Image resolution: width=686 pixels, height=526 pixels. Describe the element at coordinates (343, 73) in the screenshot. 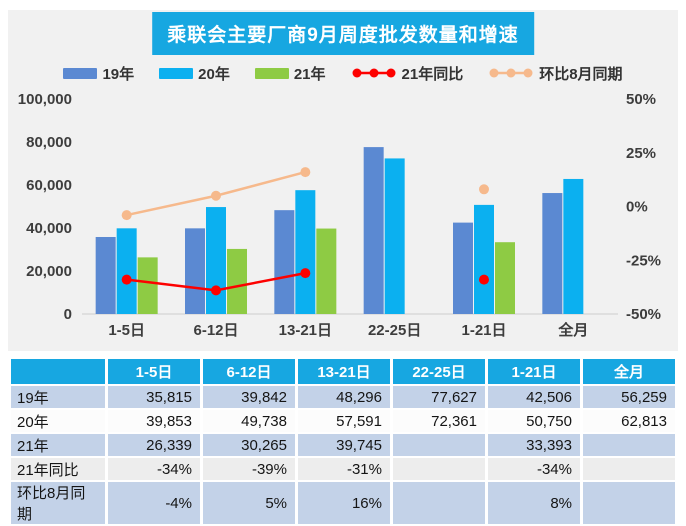

I see `chart-legend: 19年 20年 21年 21年同比 环比8月同期` at that location.